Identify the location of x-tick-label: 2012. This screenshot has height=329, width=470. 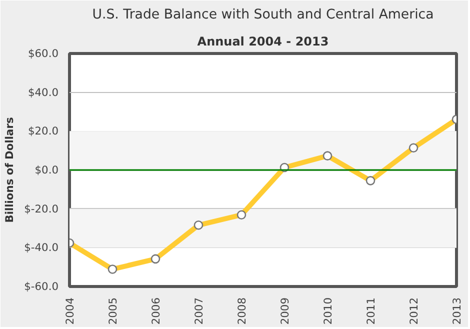
(414, 311).